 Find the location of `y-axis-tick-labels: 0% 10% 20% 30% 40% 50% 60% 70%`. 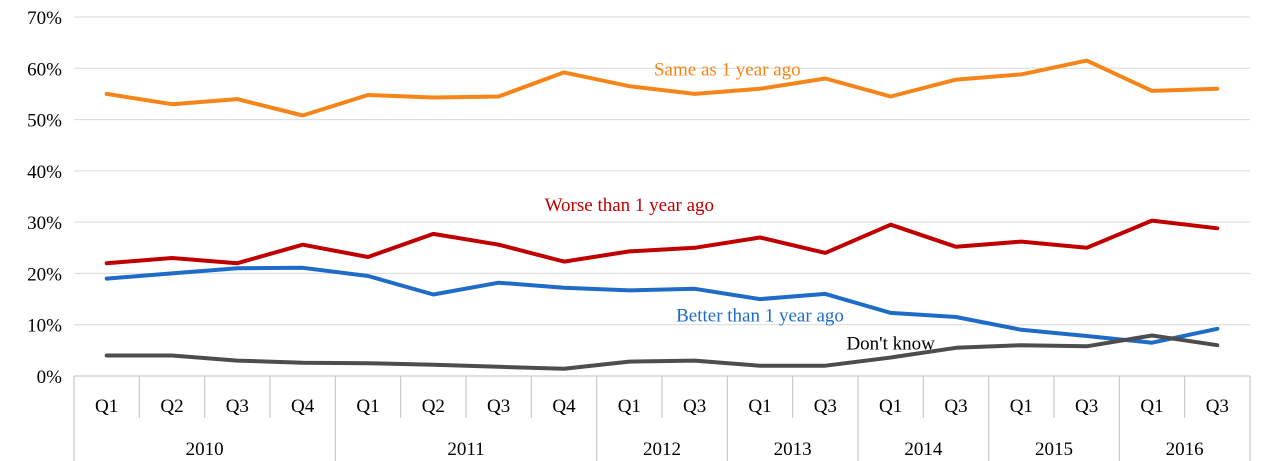

y-axis-tick-labels: 0% 10% 20% 30% 40% 50% 60% 70% is located at coordinates (44, 198).